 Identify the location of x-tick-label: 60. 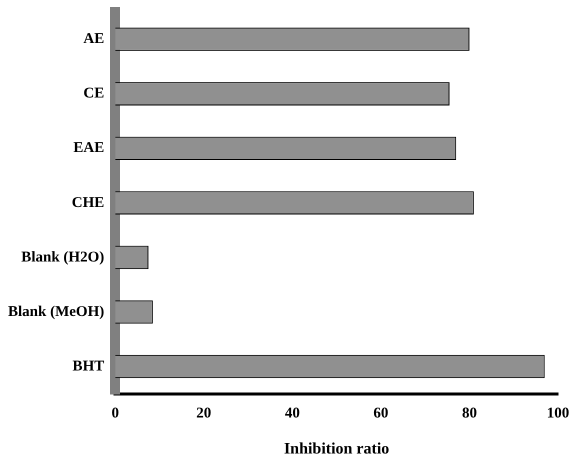
(380, 414).